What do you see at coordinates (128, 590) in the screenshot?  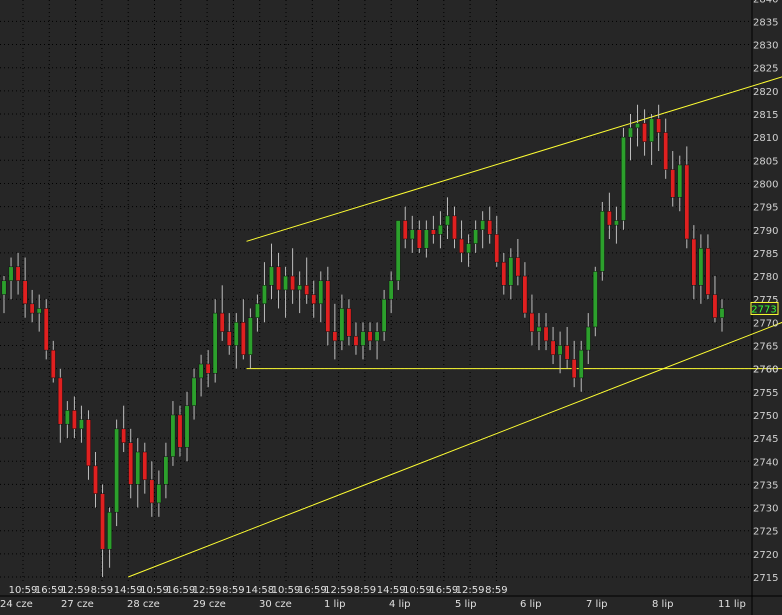 I see `x-time-label: 14:59` at bounding box center [128, 590].